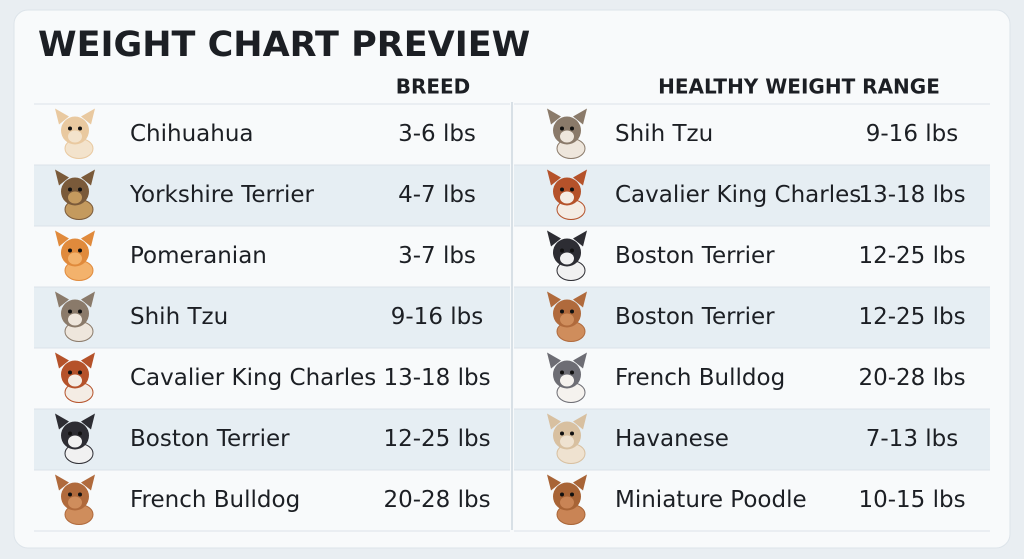  What do you see at coordinates (738, 195) in the screenshot?
I see `breed-name: Cavalier King Charles` at bounding box center [738, 195].